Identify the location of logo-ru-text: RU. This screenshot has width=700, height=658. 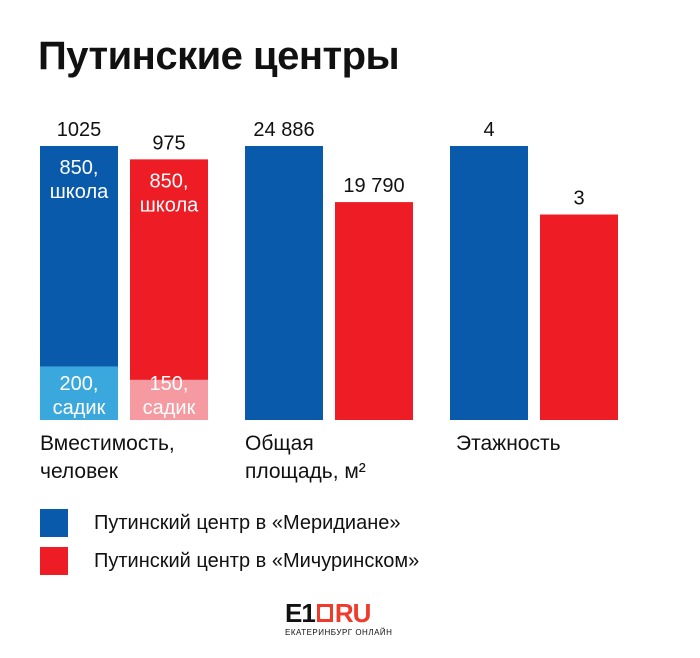
(353, 612).